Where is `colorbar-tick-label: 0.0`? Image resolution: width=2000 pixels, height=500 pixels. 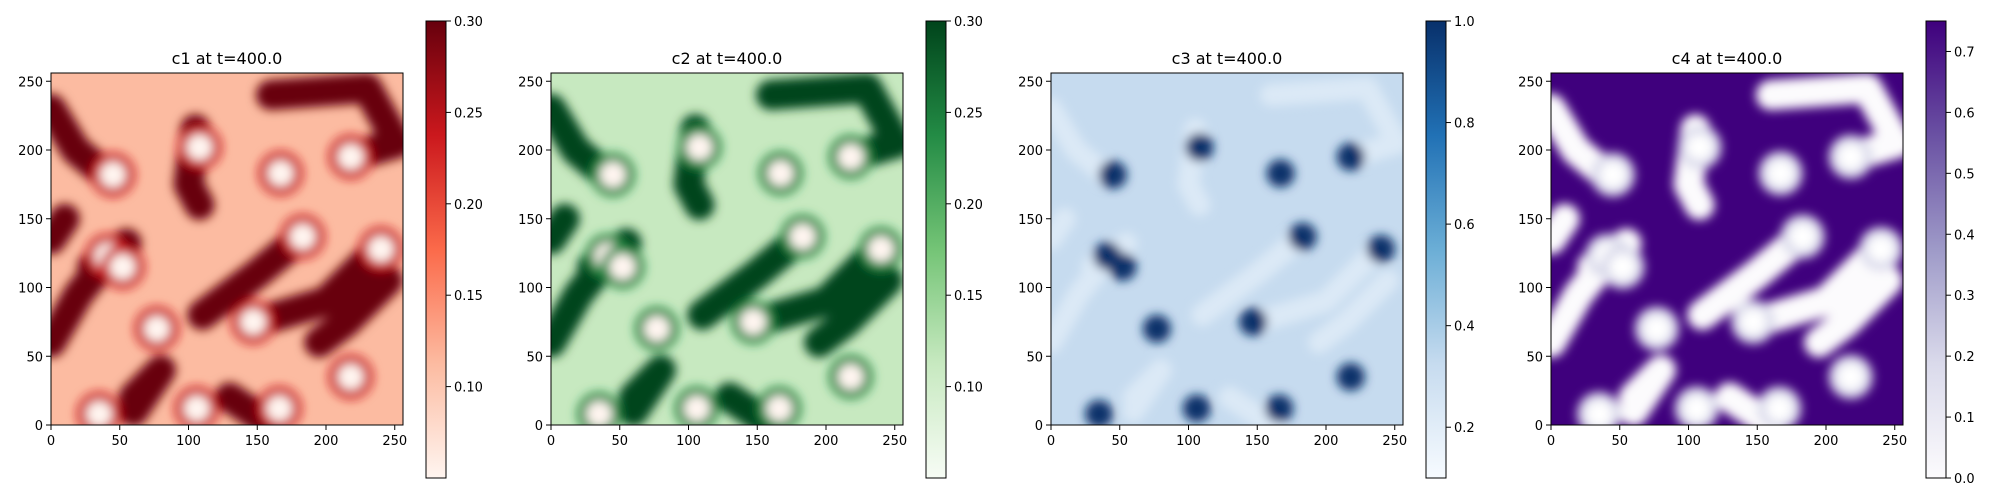
colorbar-tick-label: 0.0 is located at coordinates (1964, 479).